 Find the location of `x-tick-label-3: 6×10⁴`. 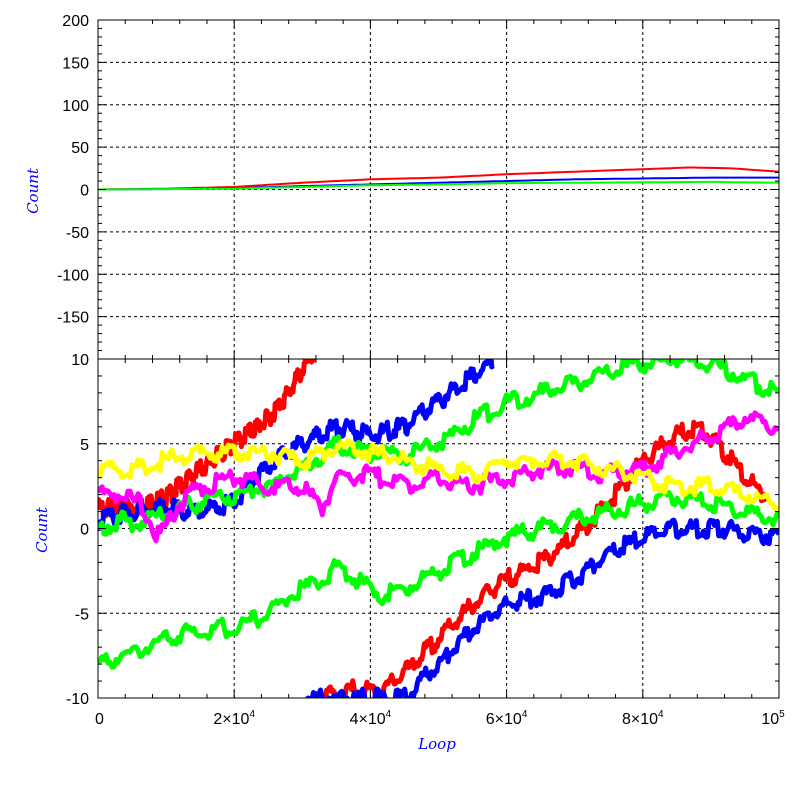

x-tick-label-3: 6×10⁴ is located at coordinates (507, 718).